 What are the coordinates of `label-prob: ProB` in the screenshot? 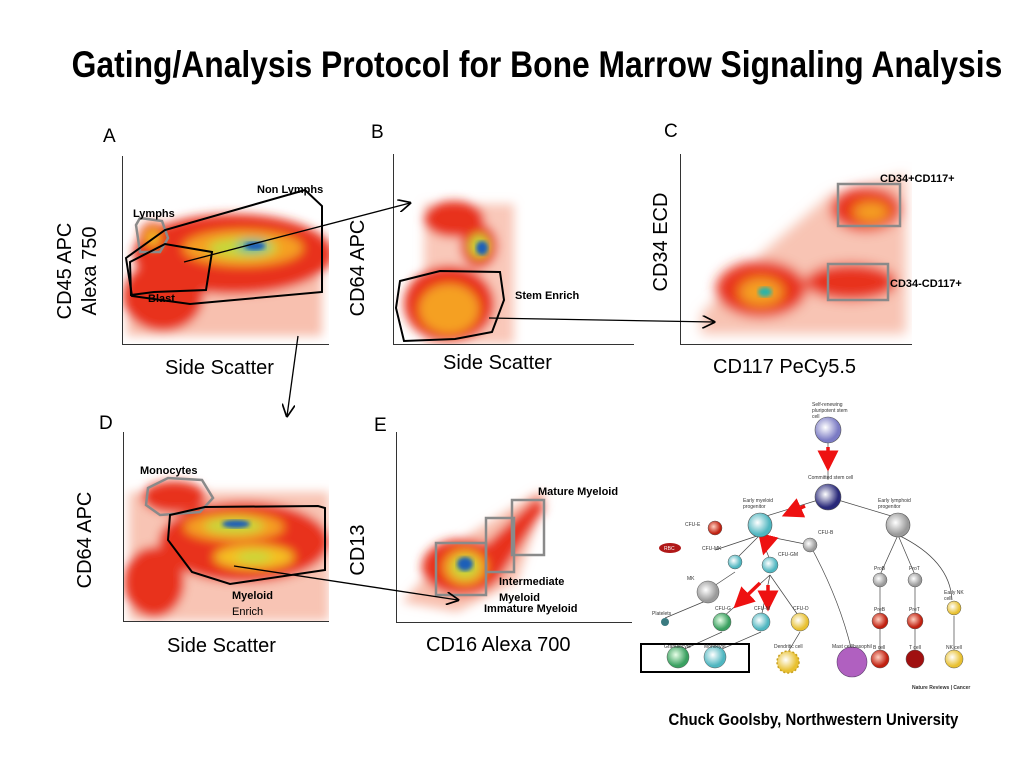 It's located at (880, 569).